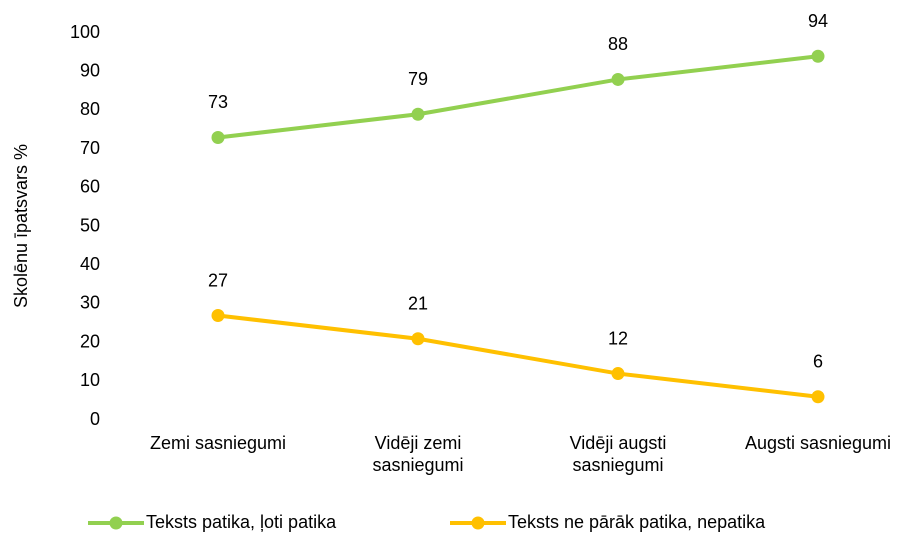 This screenshot has width=920, height=539. What do you see at coordinates (90, 341) in the screenshot?
I see `y-tick-label: 20` at bounding box center [90, 341].